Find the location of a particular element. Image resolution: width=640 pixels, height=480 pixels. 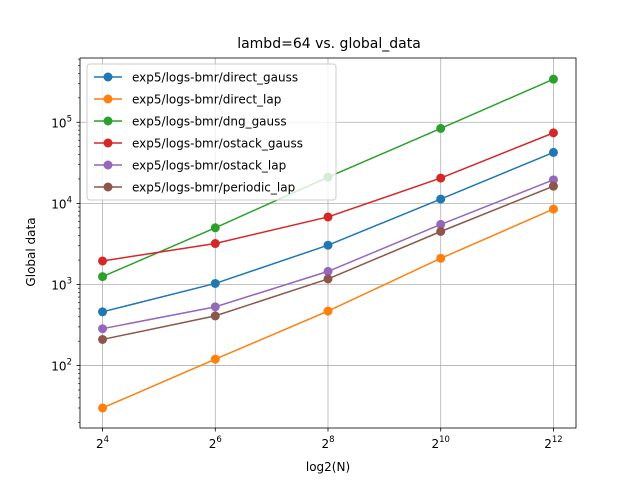

x-tick-label: 24 is located at coordinates (102, 443).